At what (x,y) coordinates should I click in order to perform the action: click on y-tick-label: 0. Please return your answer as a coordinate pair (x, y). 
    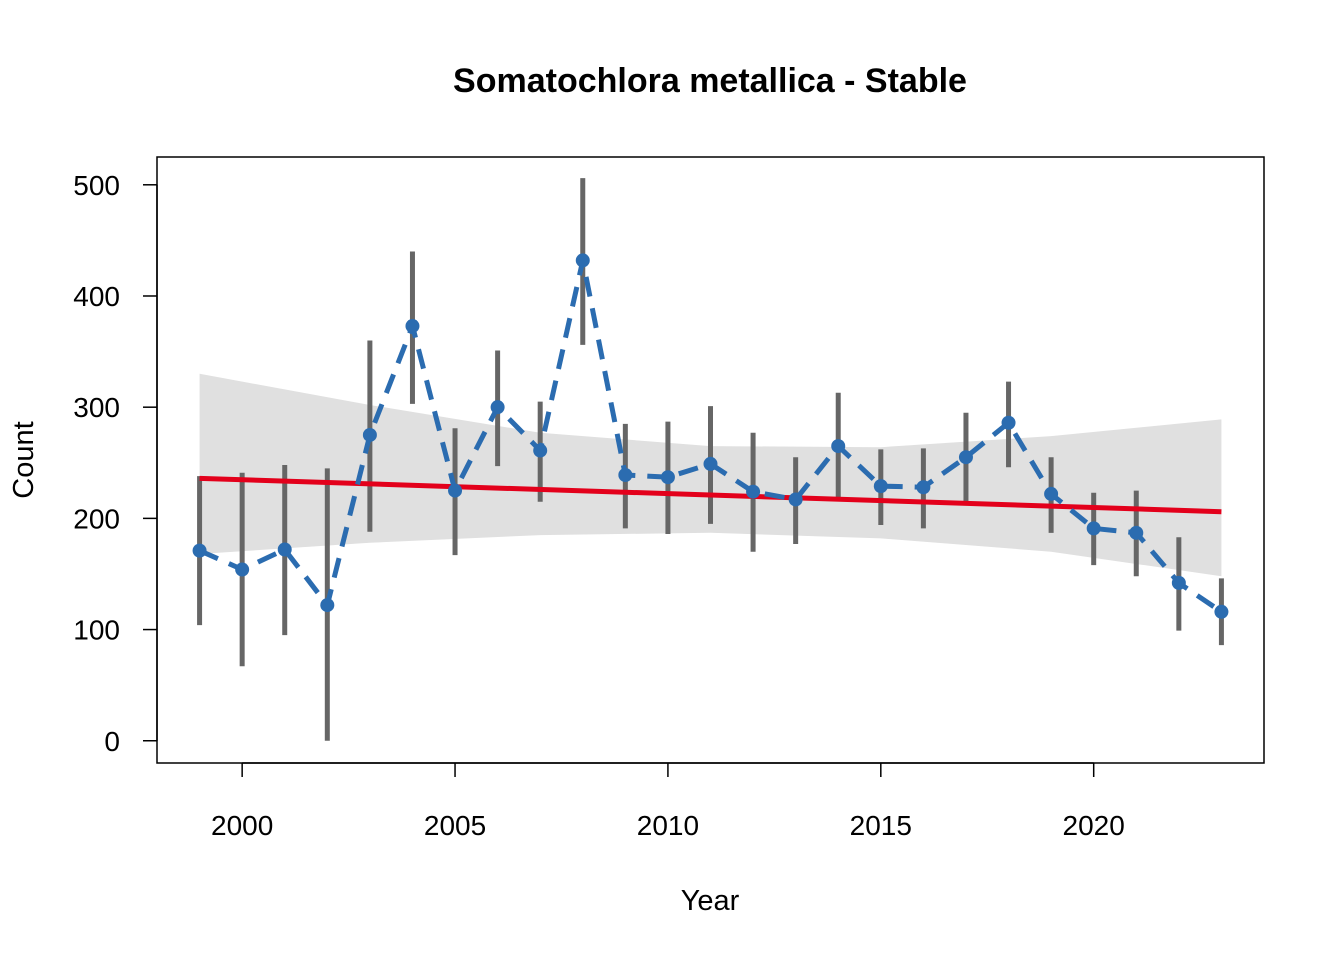
    Looking at the image, I should click on (112, 741).